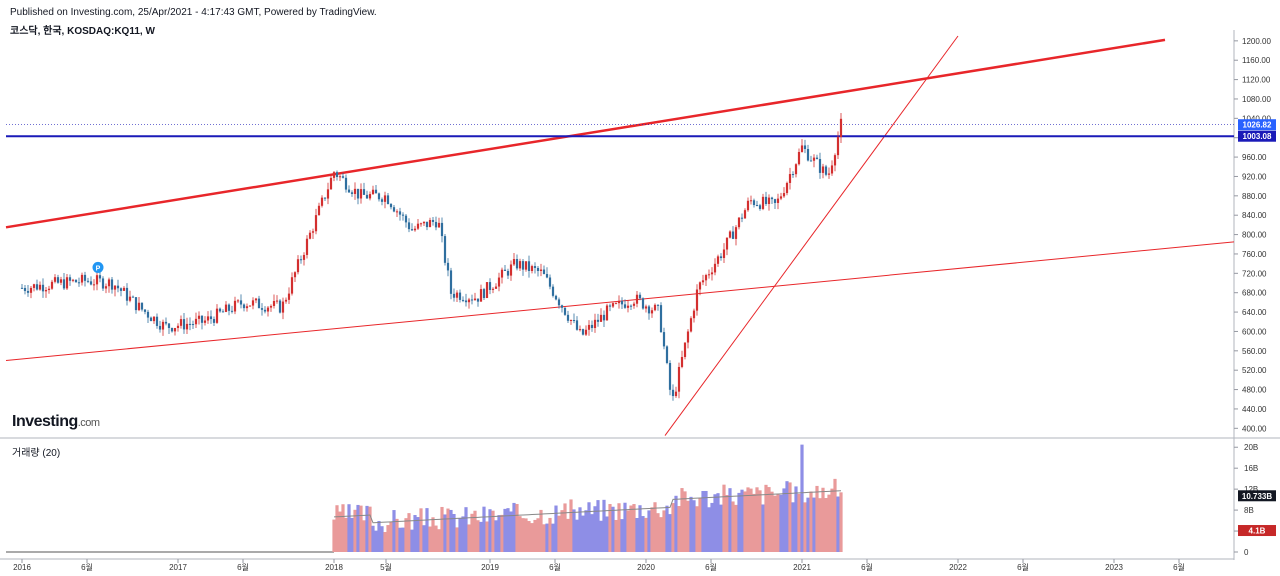  I want to click on y-tick-label: 1160.00, so click(1256, 60).